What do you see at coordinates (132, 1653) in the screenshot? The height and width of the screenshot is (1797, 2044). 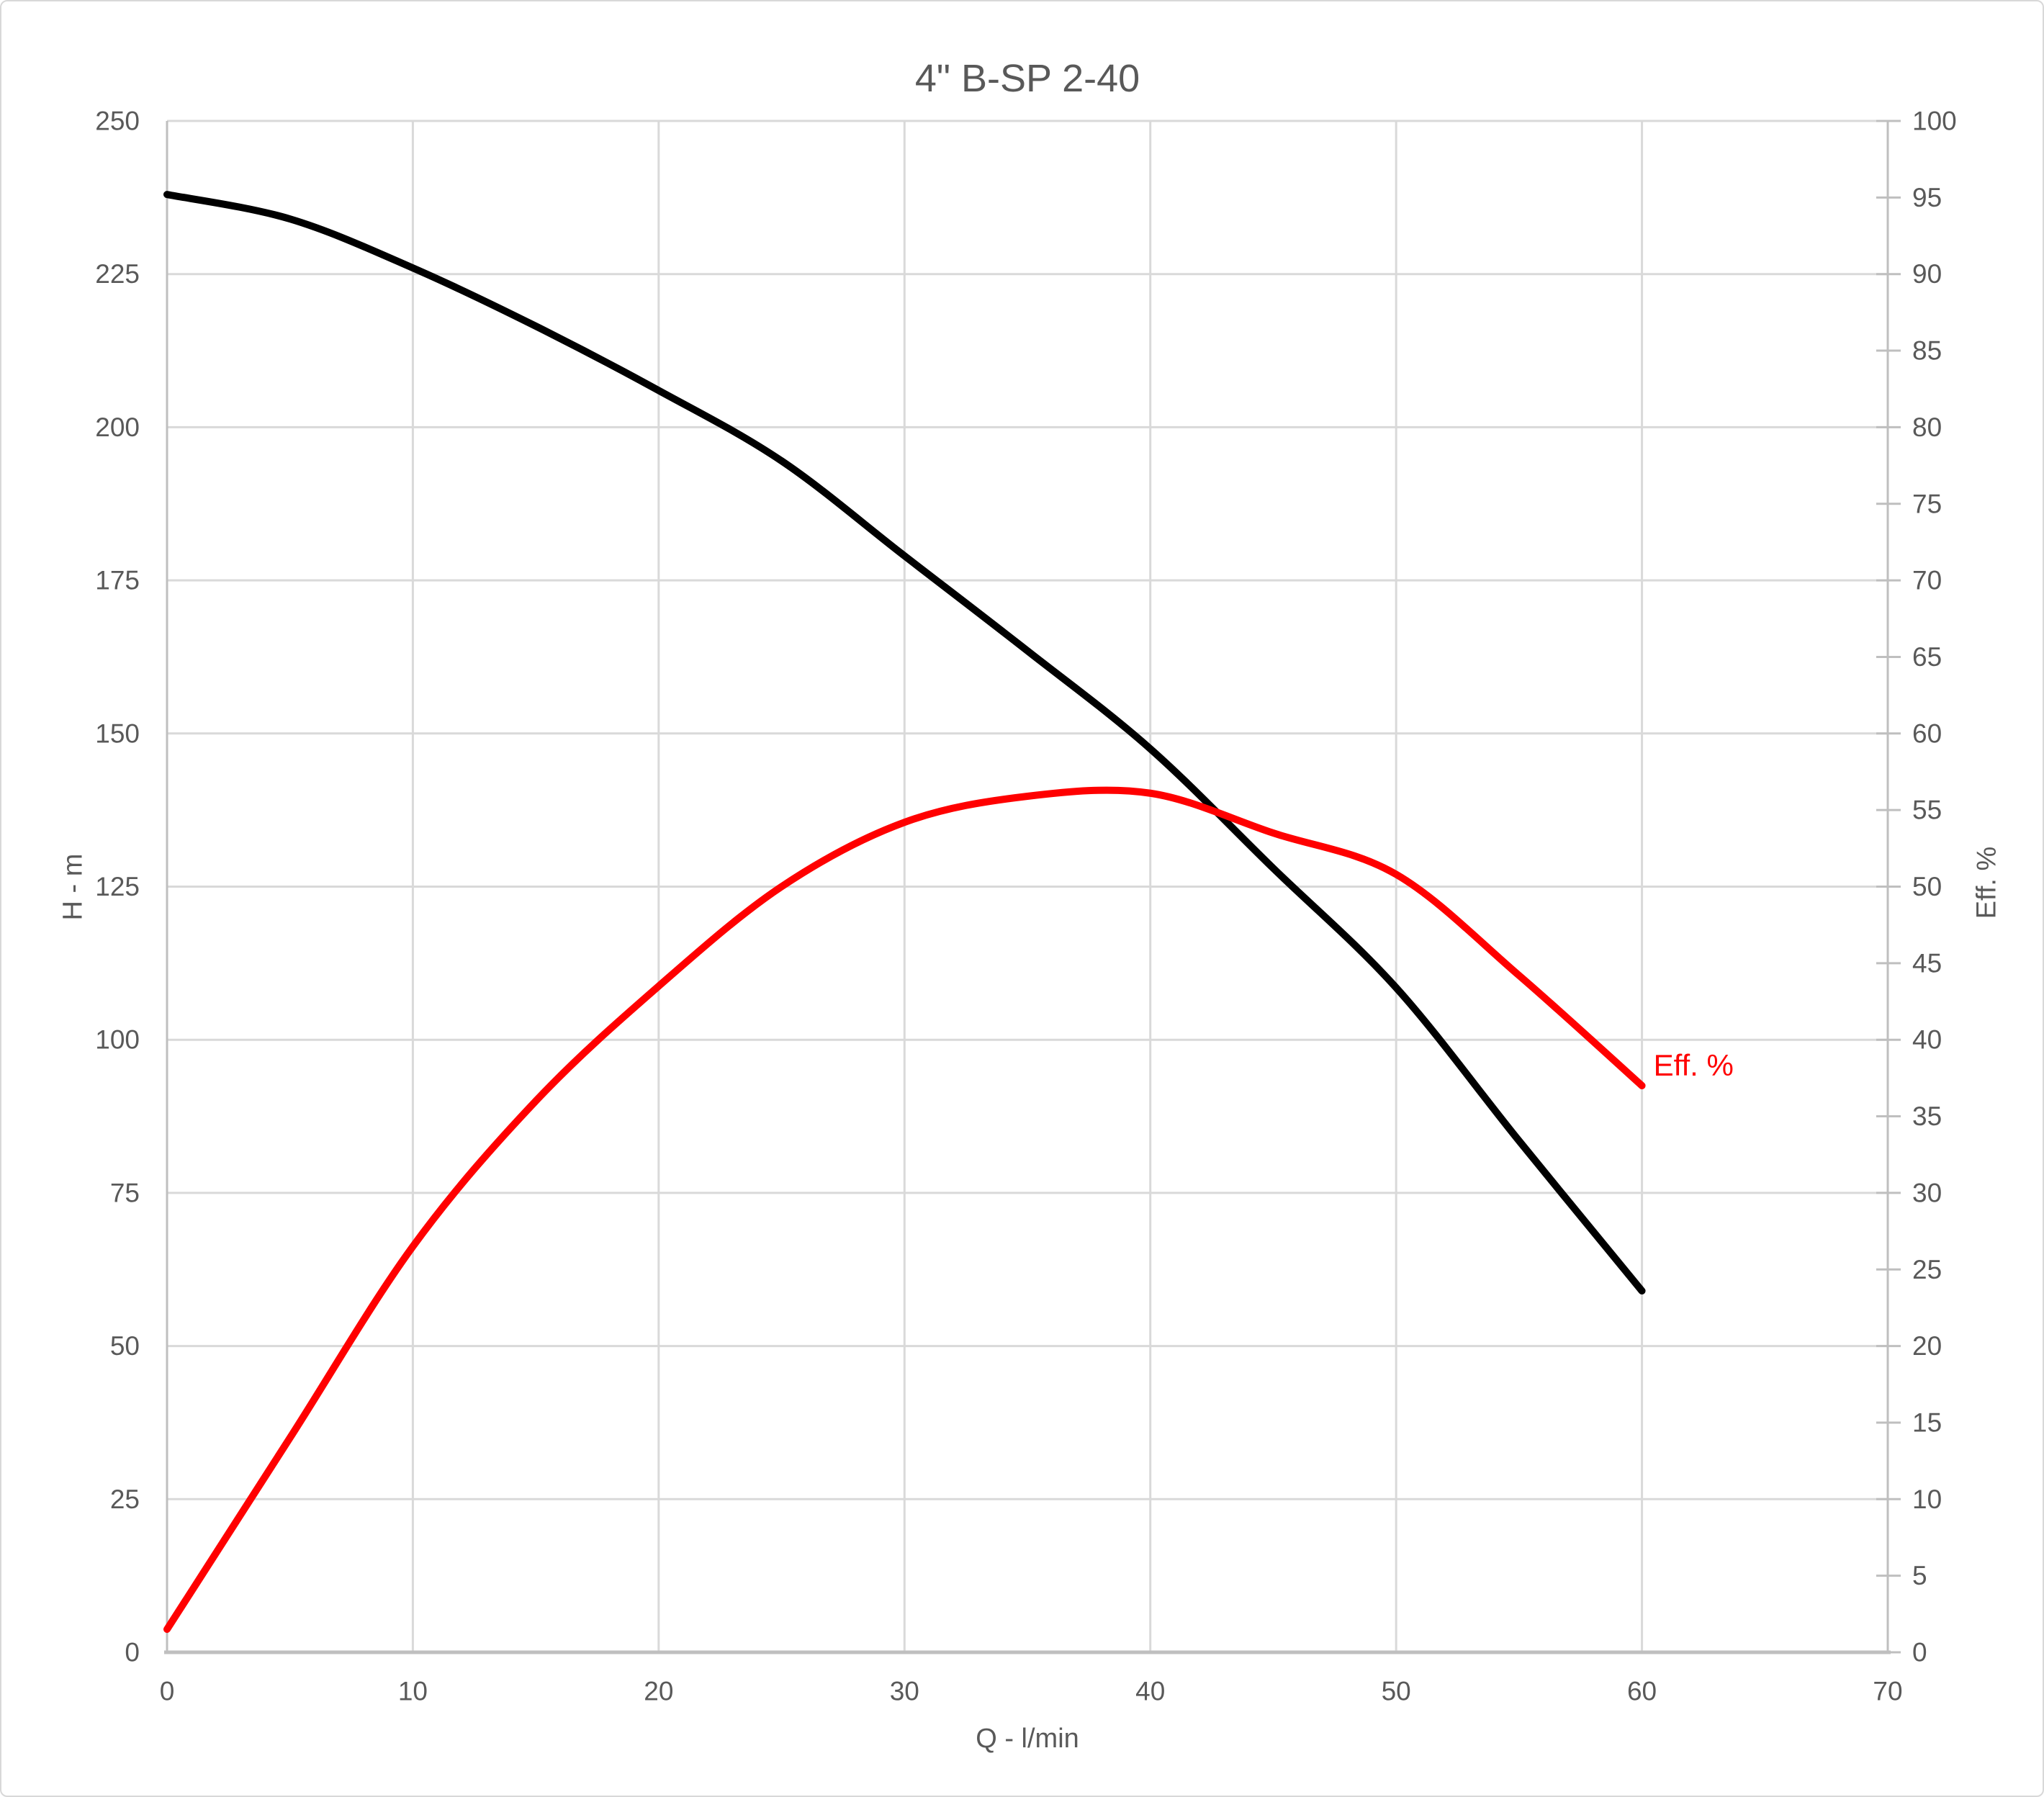 I see `y-left-tick-label: 0` at bounding box center [132, 1653].